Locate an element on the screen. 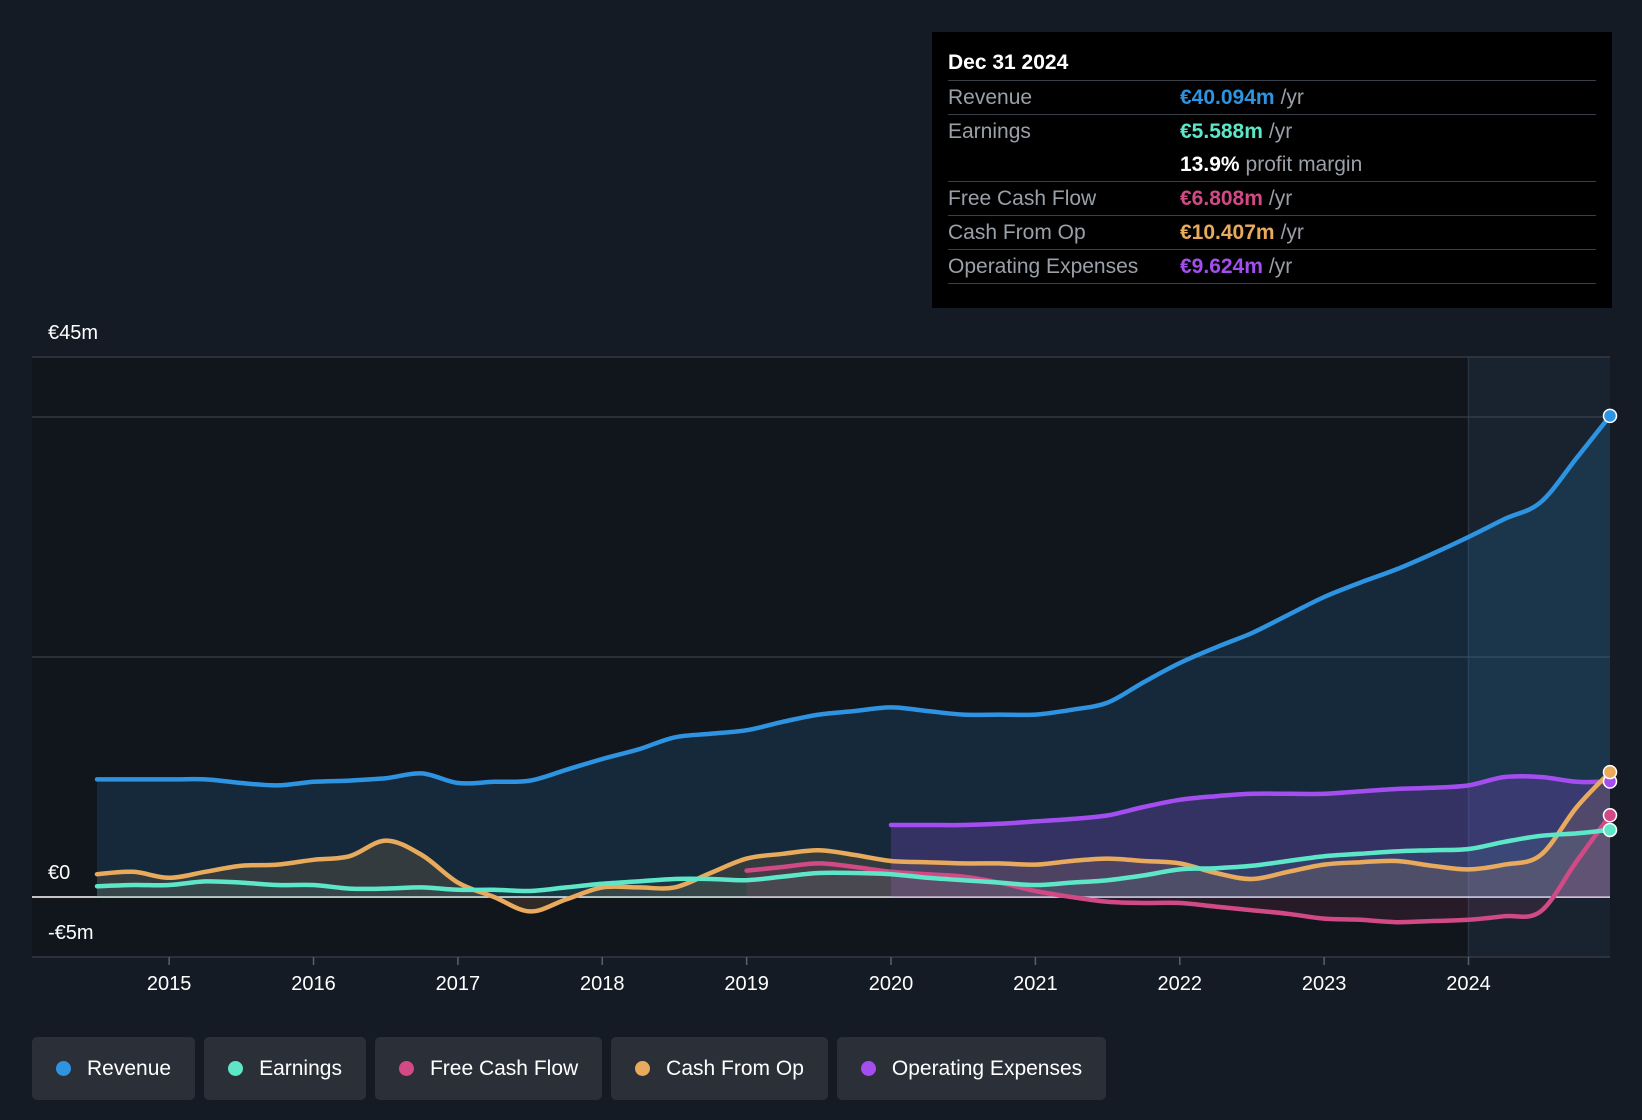 Image resolution: width=1642 pixels, height=1120 pixels. legend-label: Operating Expenses is located at coordinates (987, 1068).